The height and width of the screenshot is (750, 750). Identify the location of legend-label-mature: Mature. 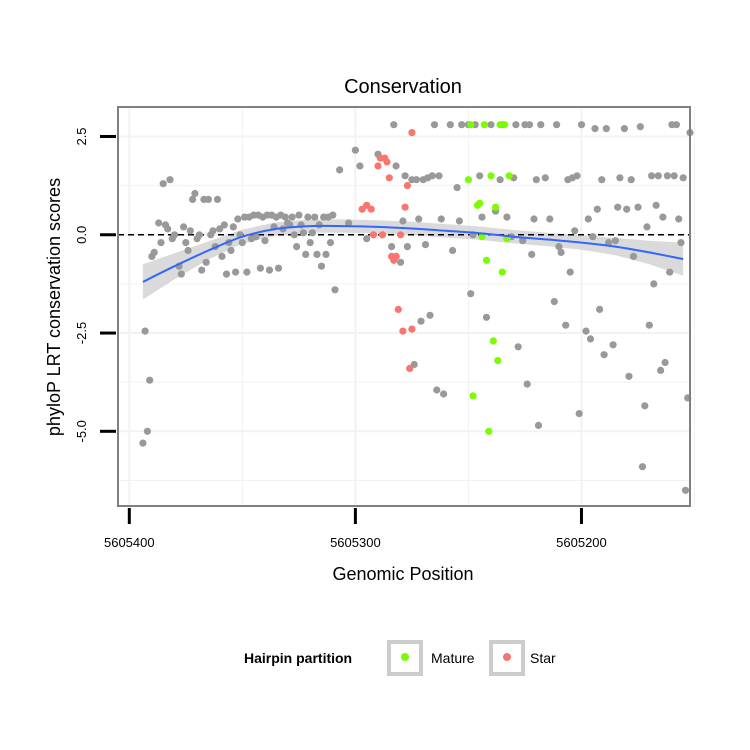
(453, 658).